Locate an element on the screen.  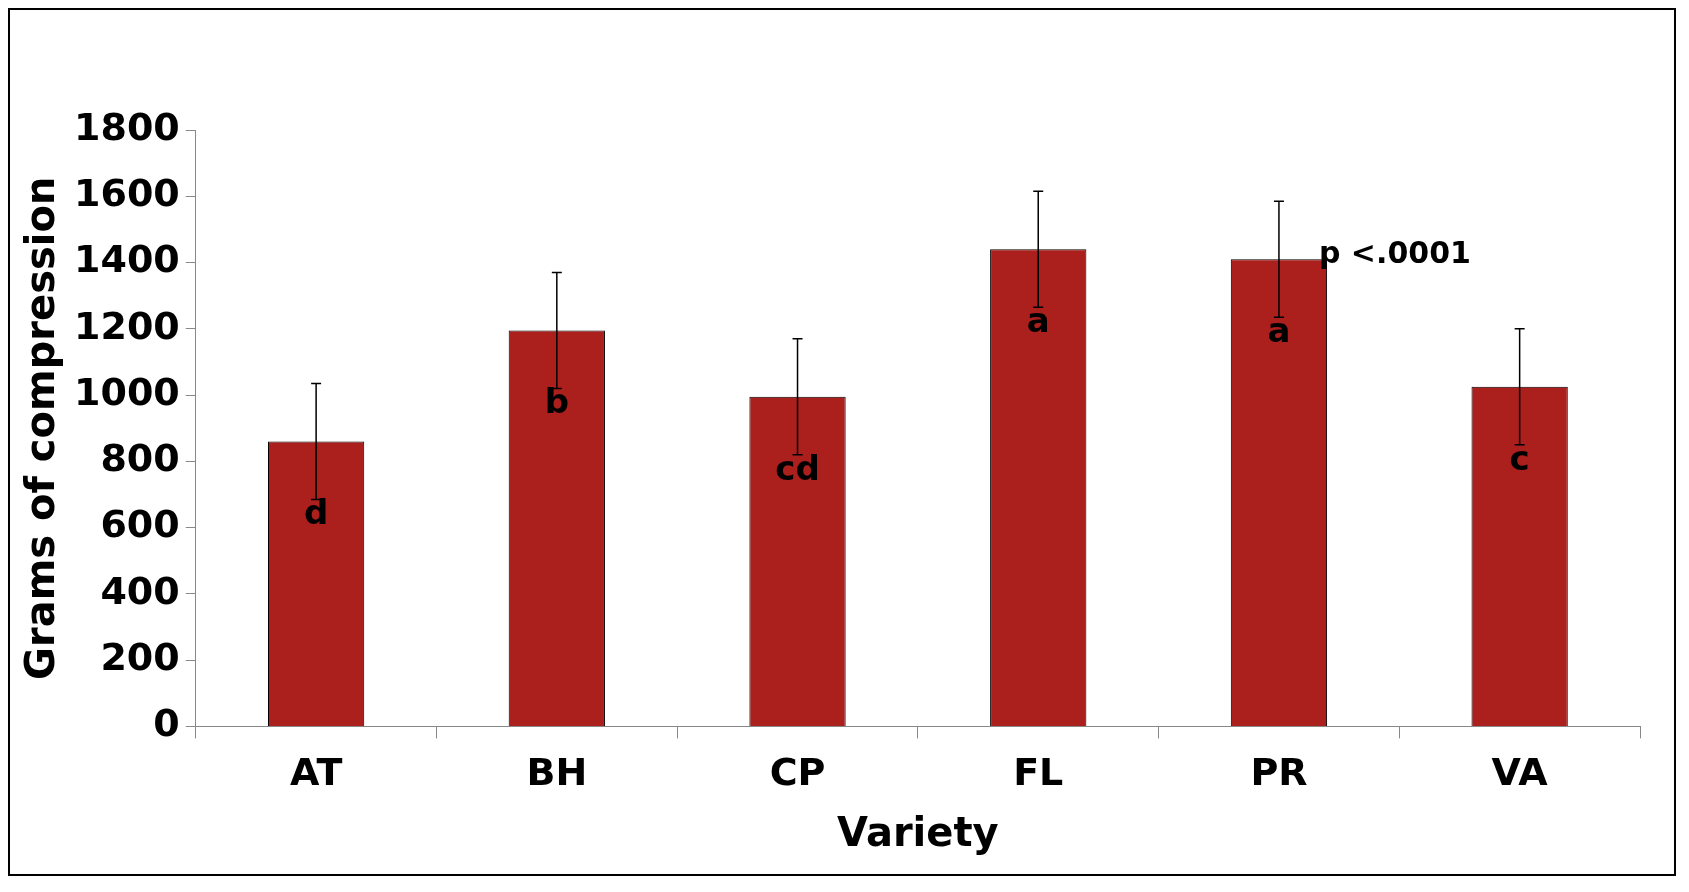
y-tick-label: 600 is located at coordinates (140, 524).